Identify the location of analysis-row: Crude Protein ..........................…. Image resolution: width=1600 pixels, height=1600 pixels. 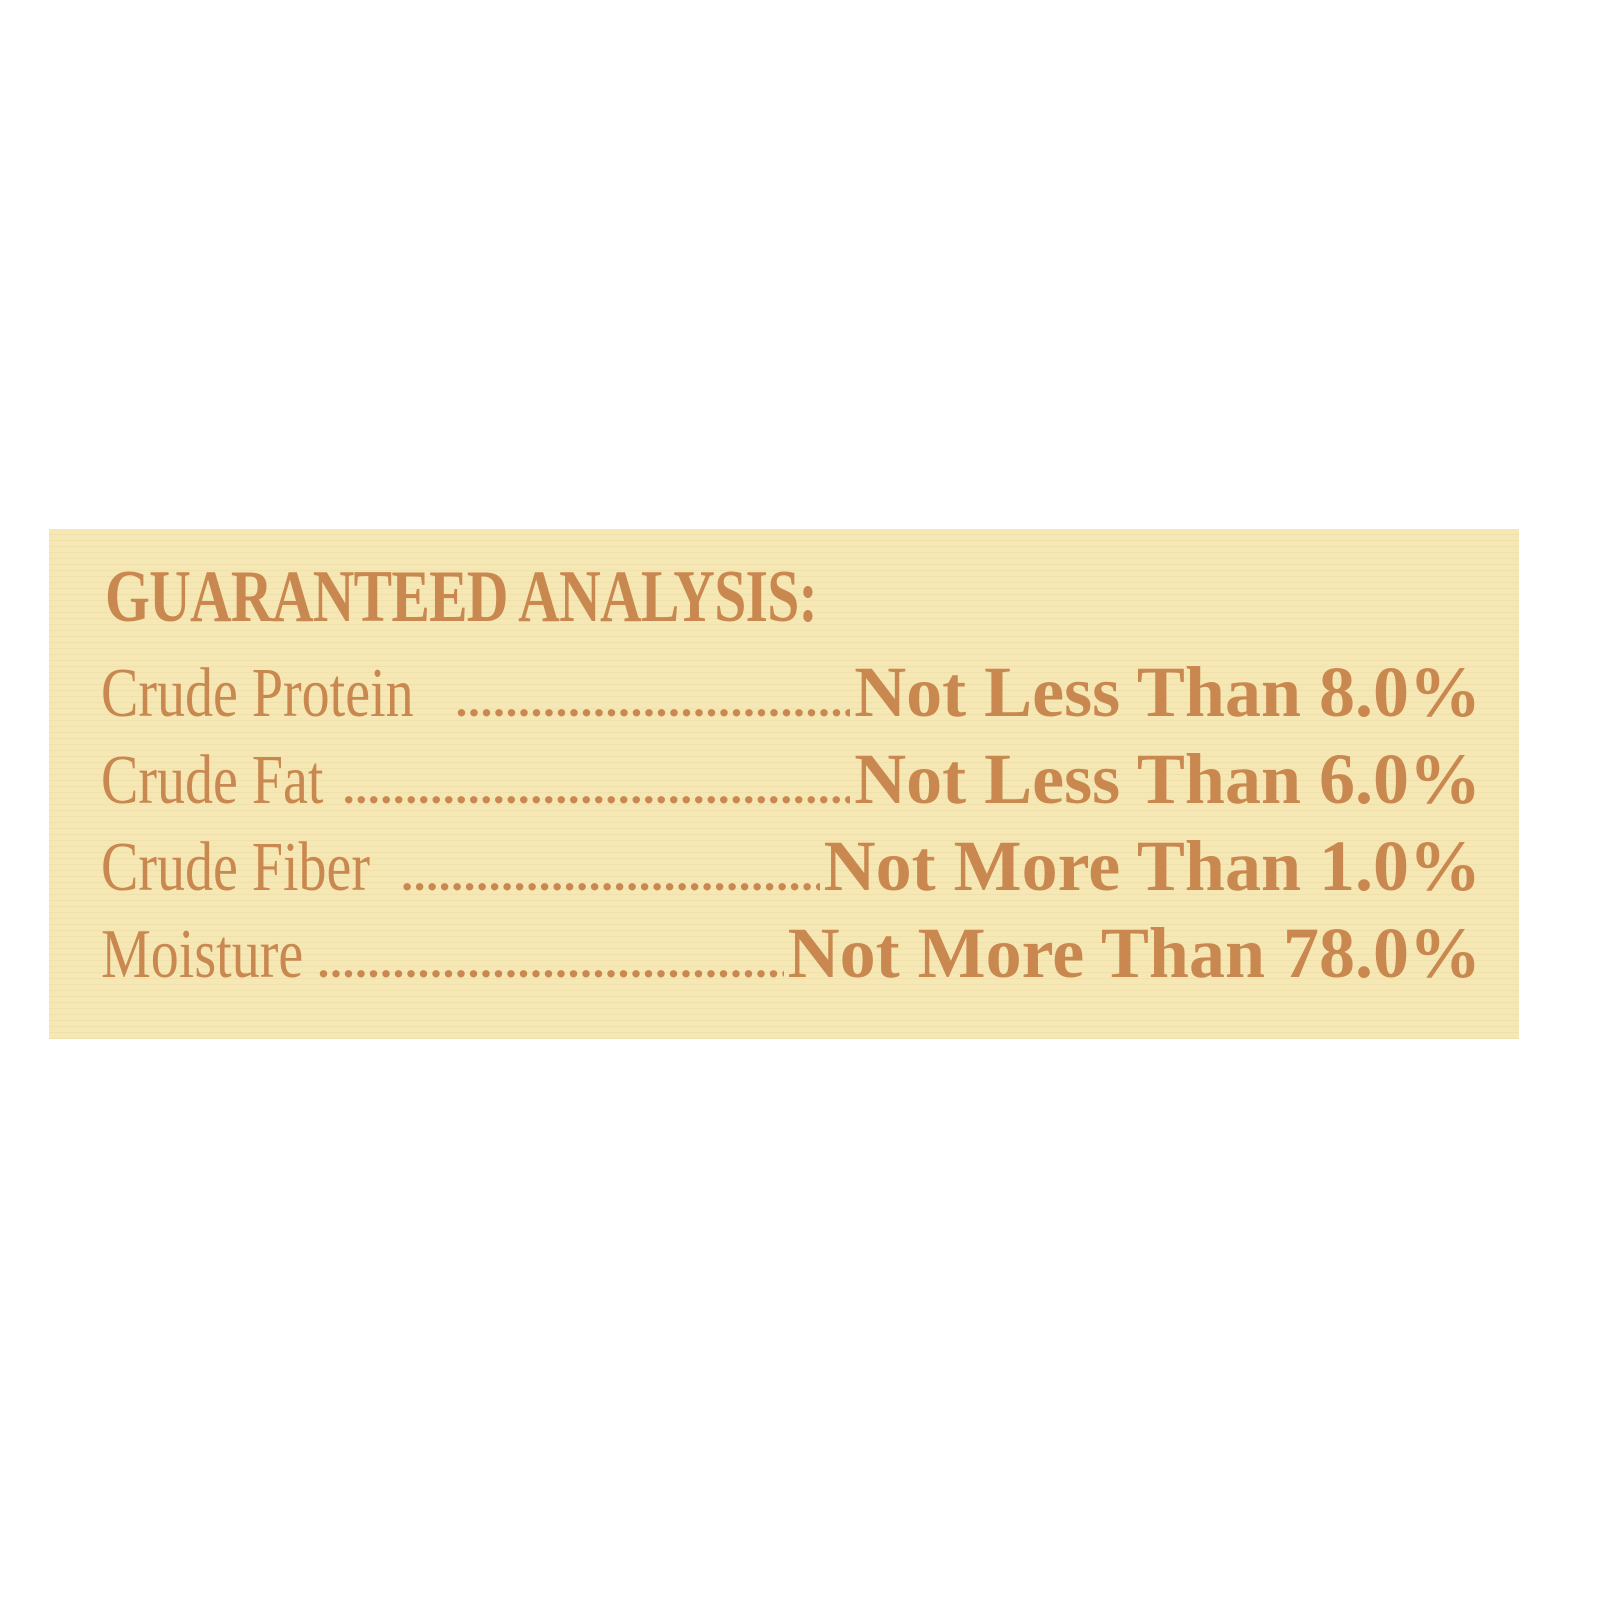
(791, 693).